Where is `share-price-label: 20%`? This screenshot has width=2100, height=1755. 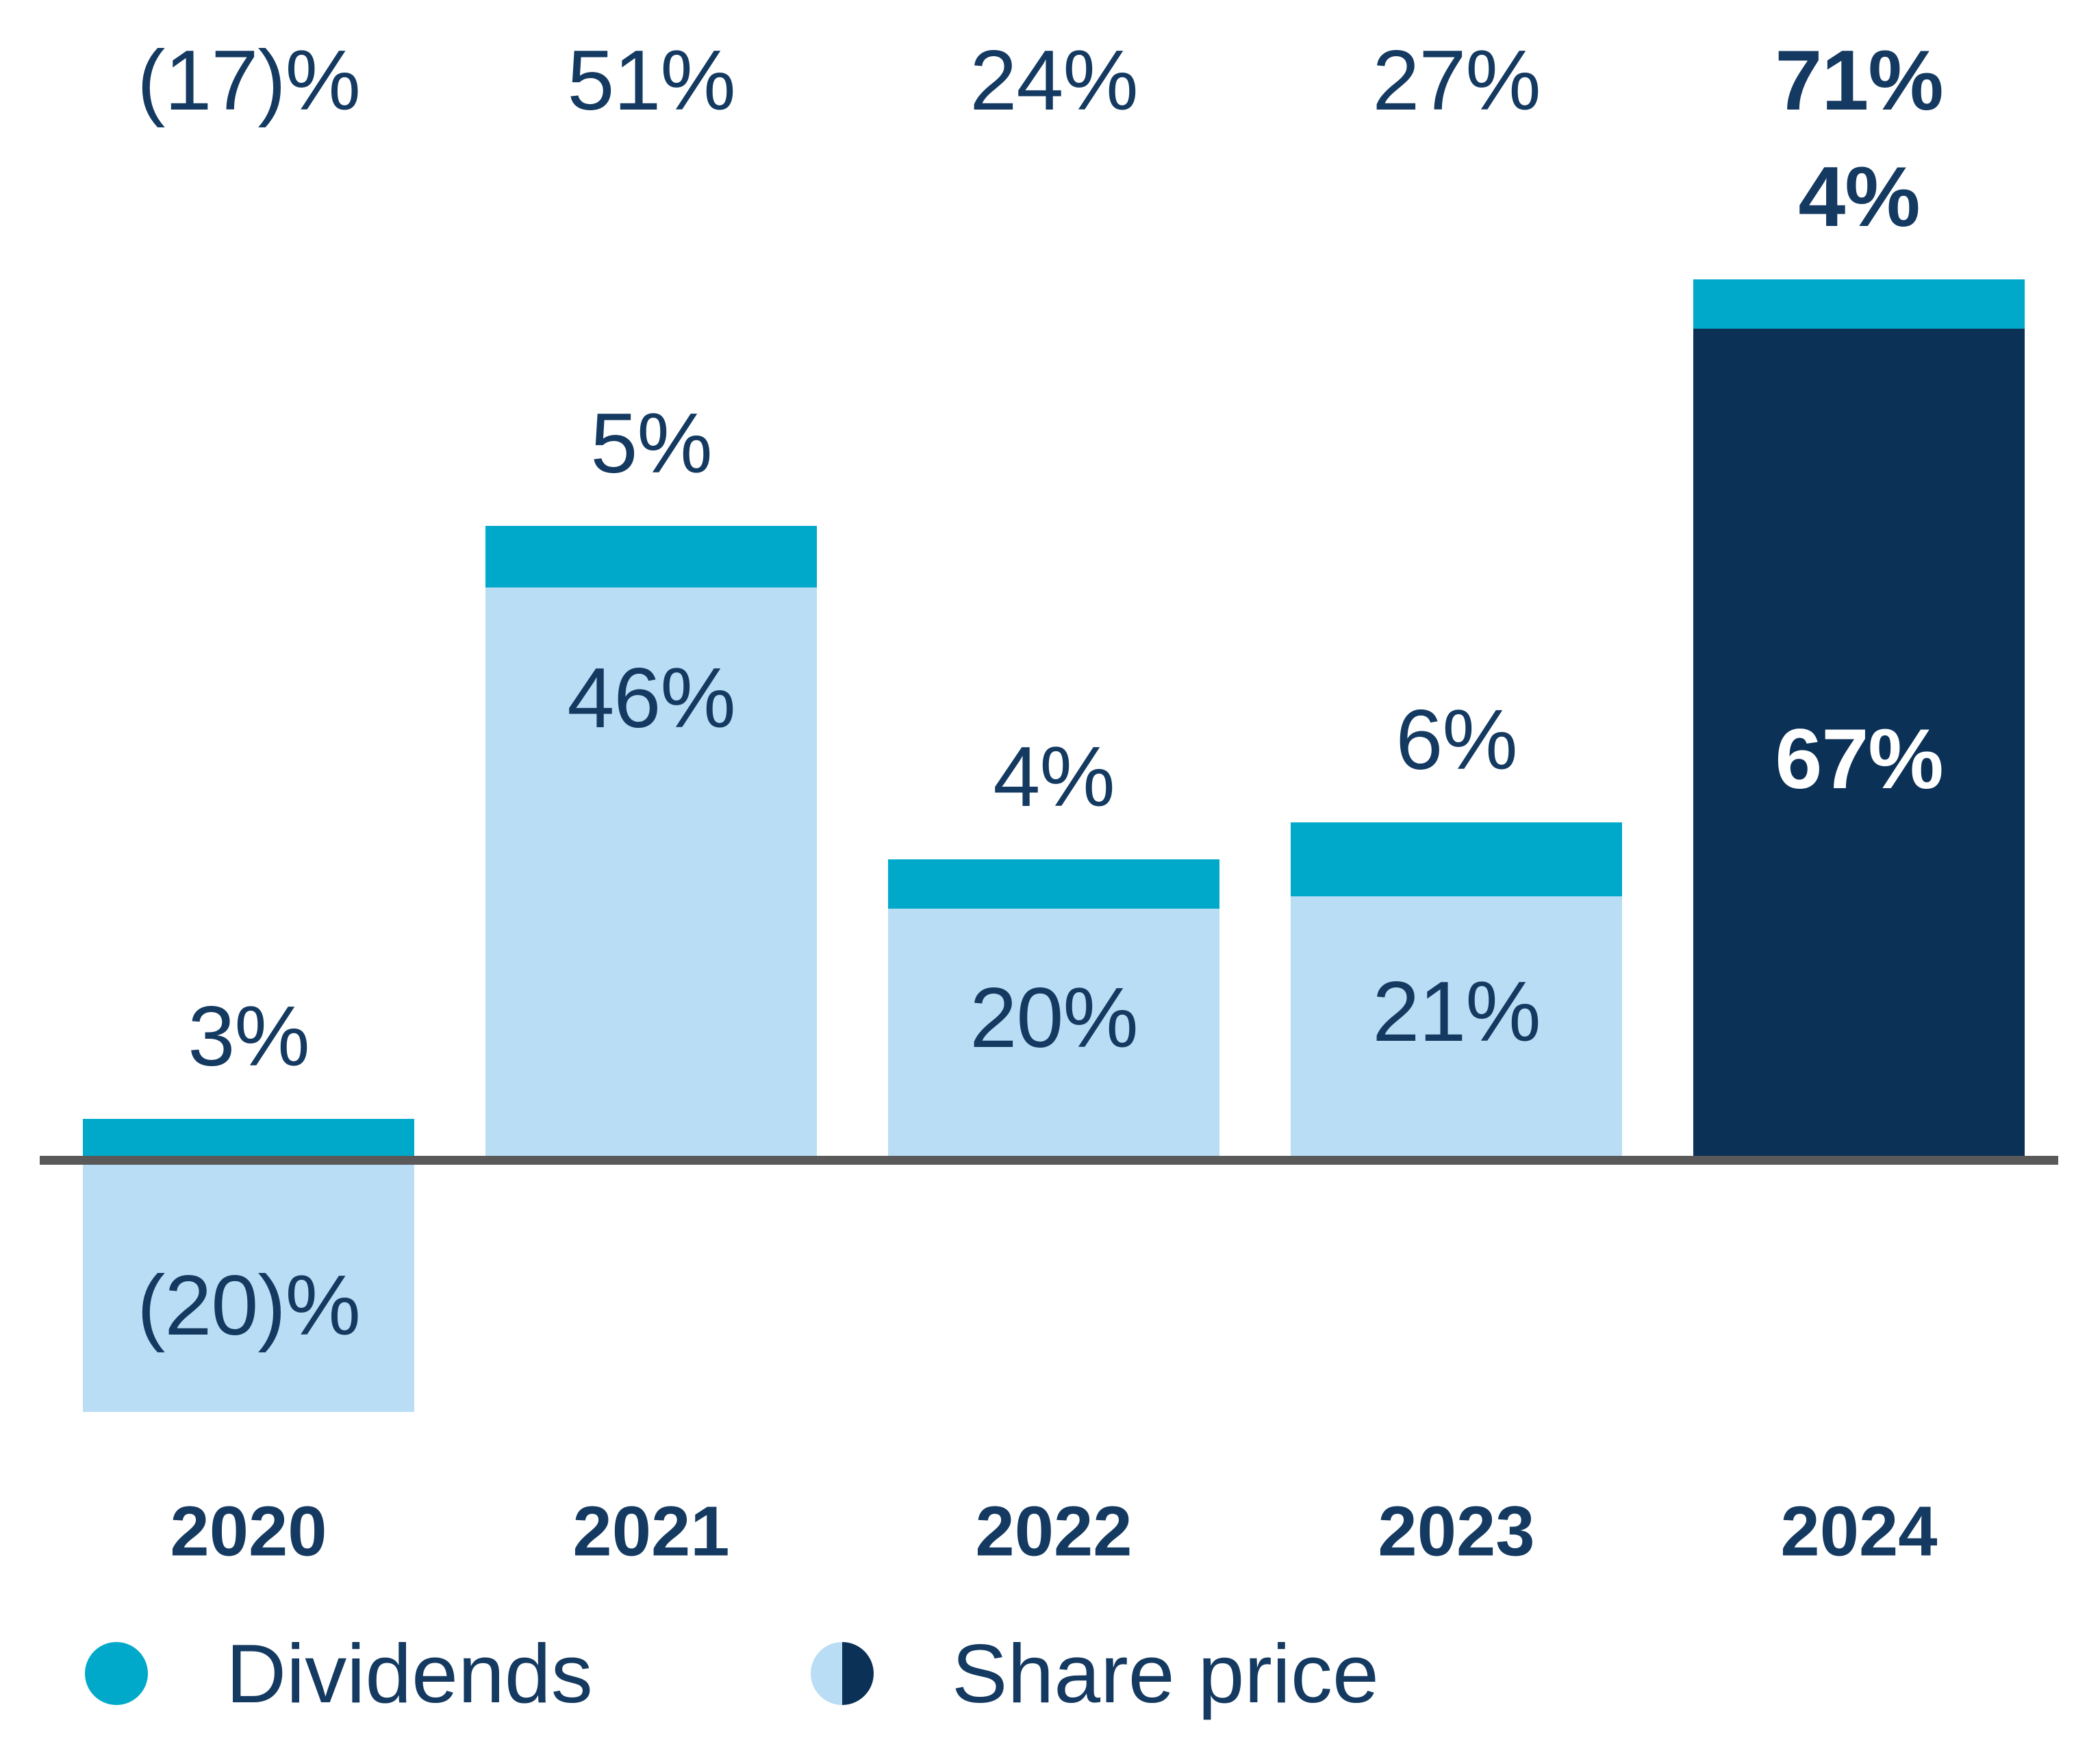
share-price-label: 20% is located at coordinates (1054, 1018).